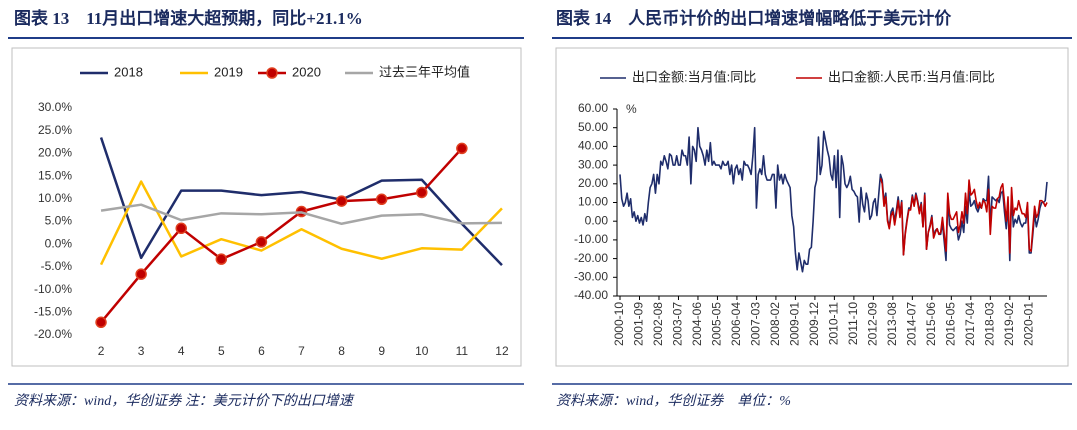 The image size is (1077, 430). What do you see at coordinates (424, 71) in the screenshot?
I see `legend-label: 过去三年平均值` at bounding box center [424, 71].